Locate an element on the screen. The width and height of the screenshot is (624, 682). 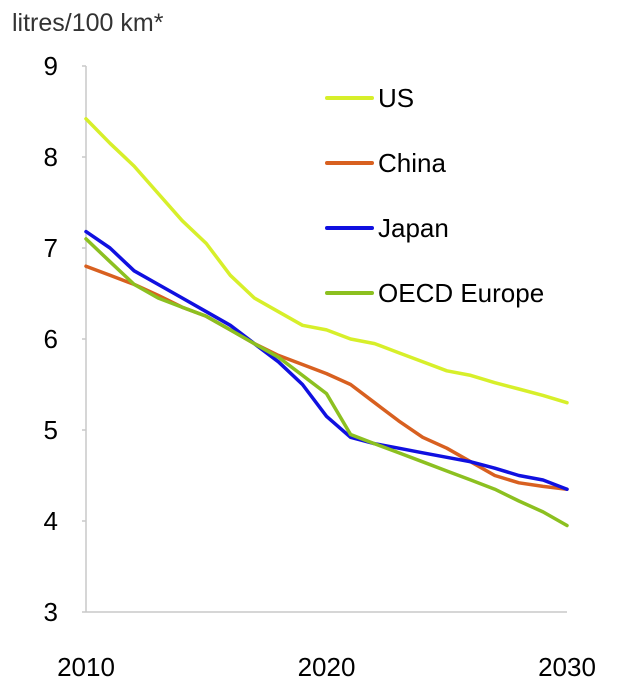
legend-label: US is located at coordinates (396, 98).